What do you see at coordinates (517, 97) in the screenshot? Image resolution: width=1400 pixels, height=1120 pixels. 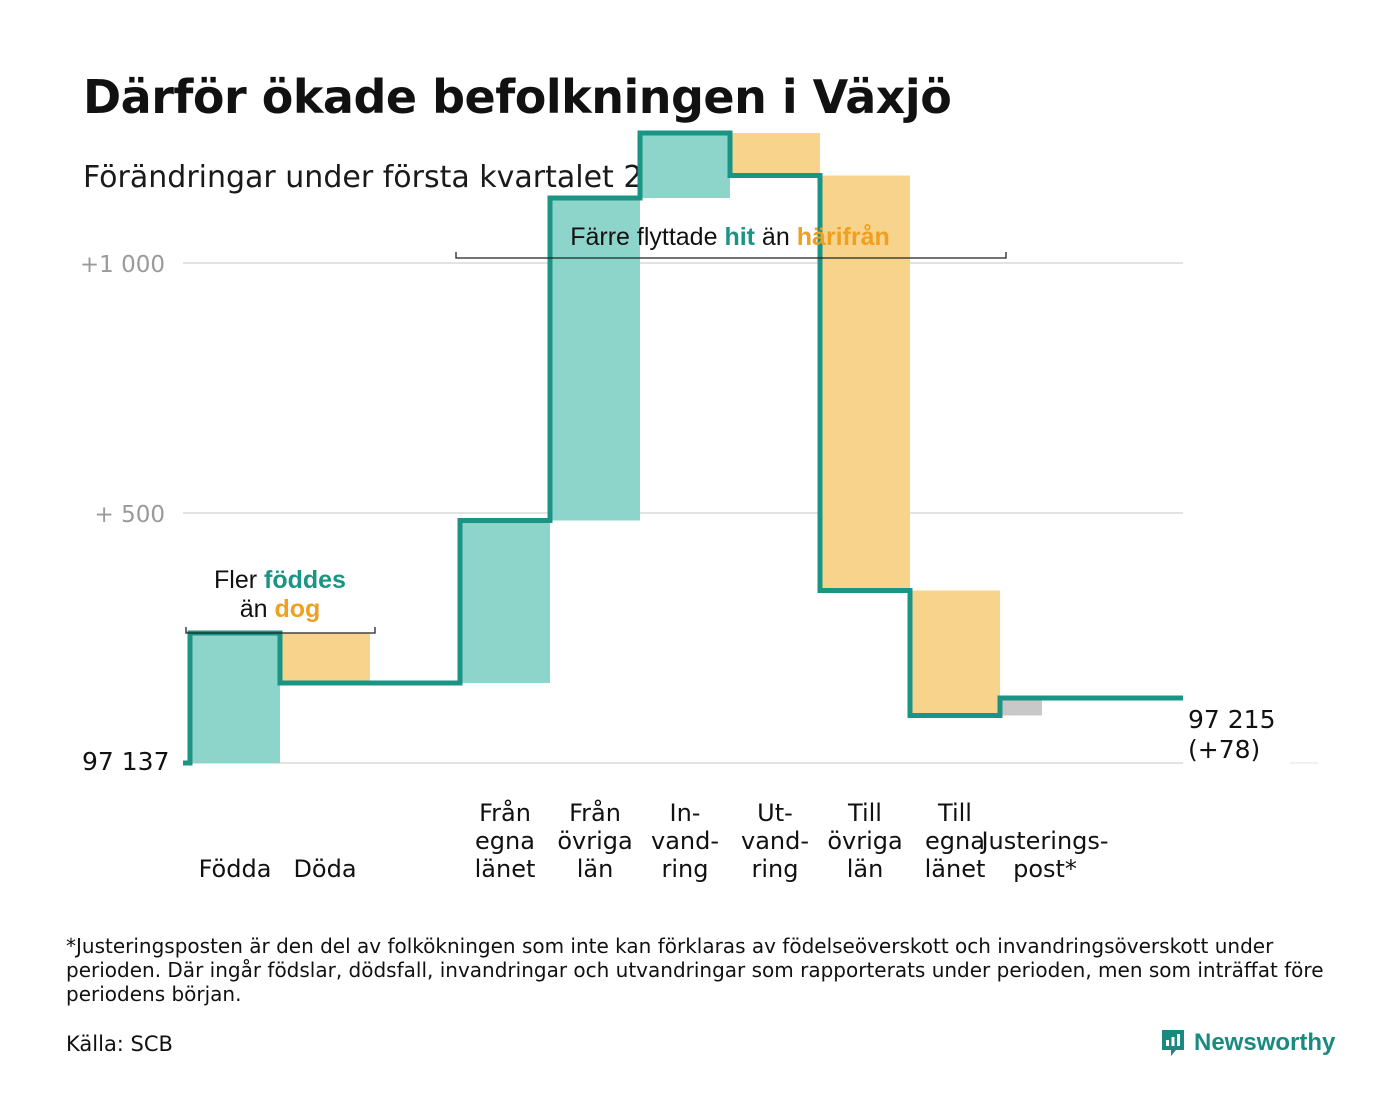 I see `chart-title: Därför ökade befolkningen i Växjö` at bounding box center [517, 97].